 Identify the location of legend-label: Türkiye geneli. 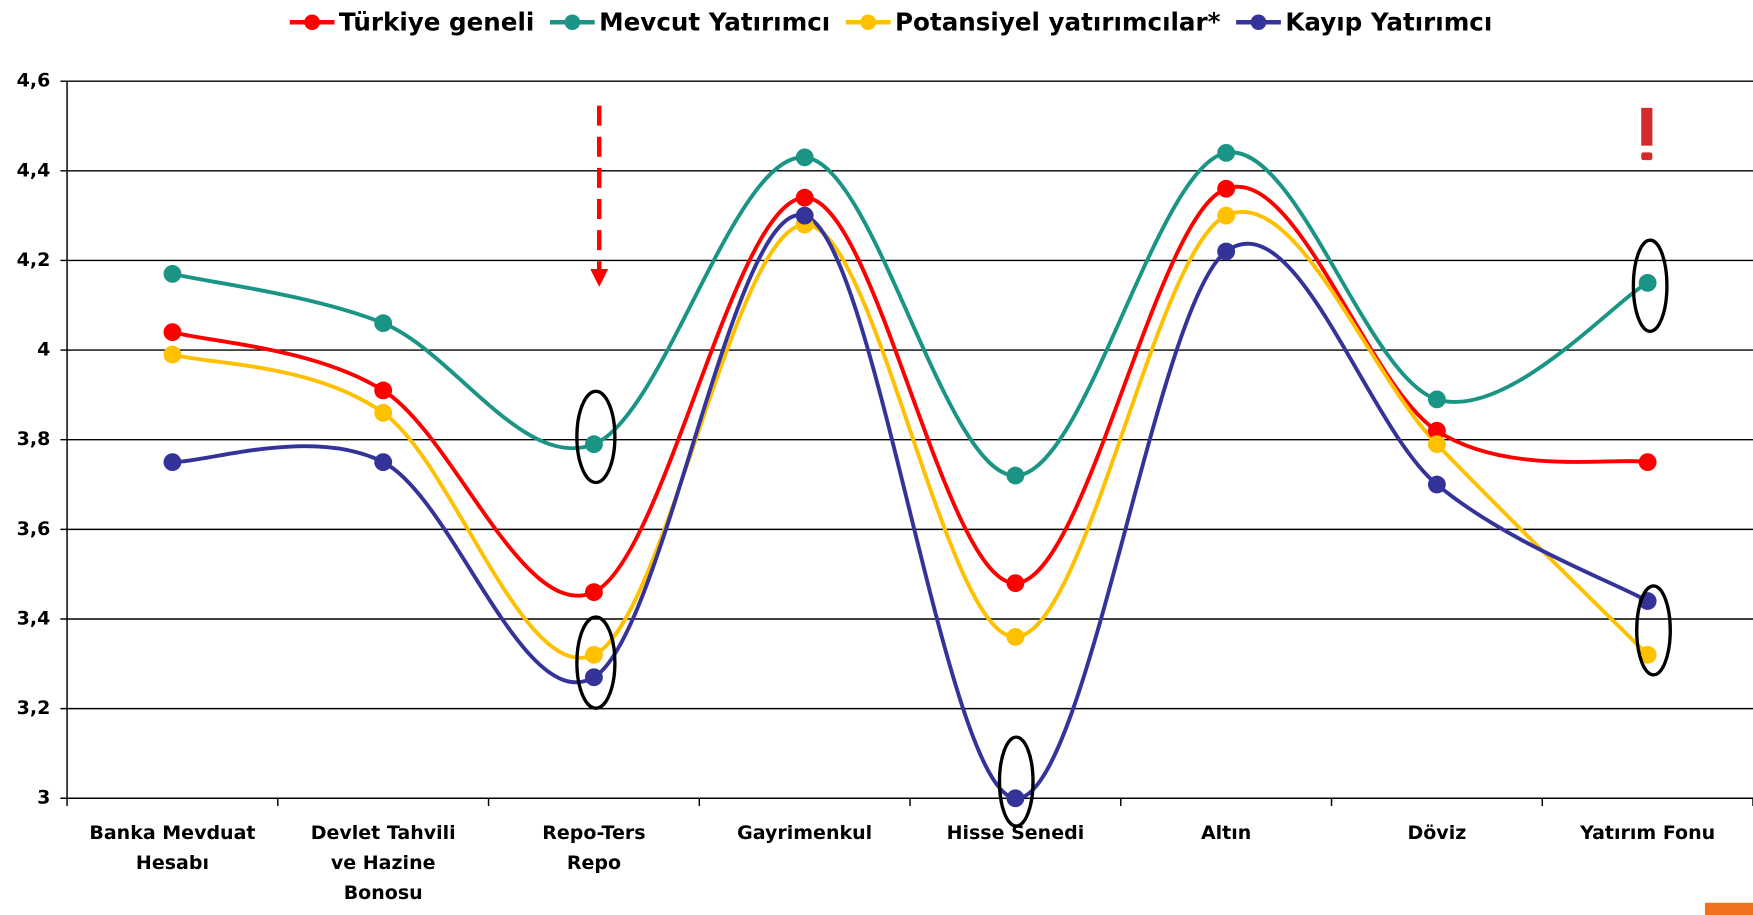
(436, 21).